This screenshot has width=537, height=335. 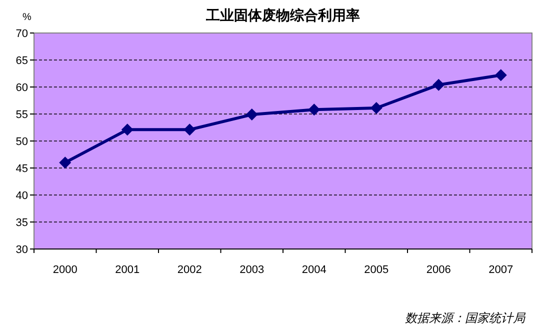 What do you see at coordinates (127, 270) in the screenshot?
I see `x-tick-label: 2001` at bounding box center [127, 270].